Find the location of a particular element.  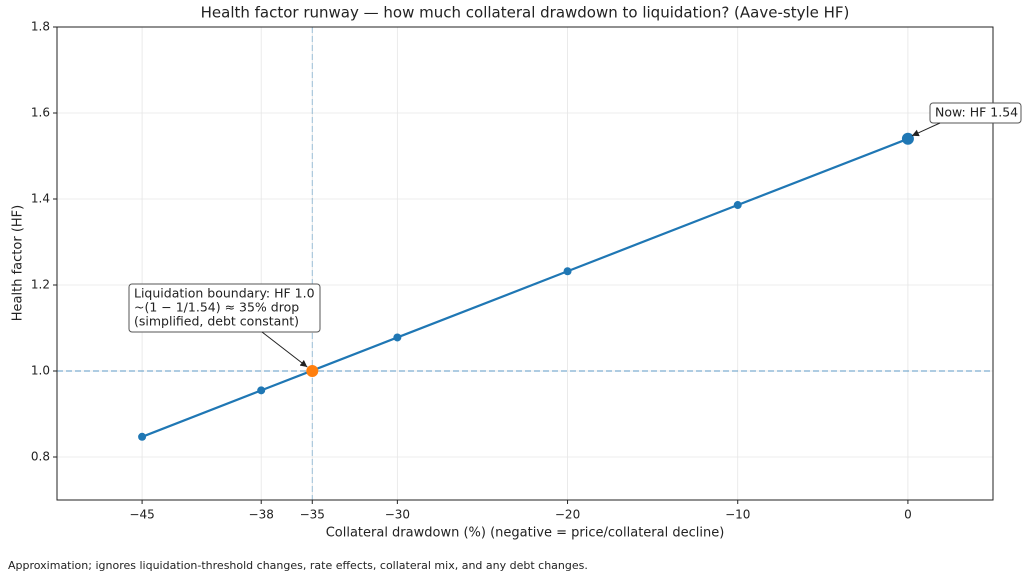

y-tick-label: 1.6 is located at coordinates (40, 113).